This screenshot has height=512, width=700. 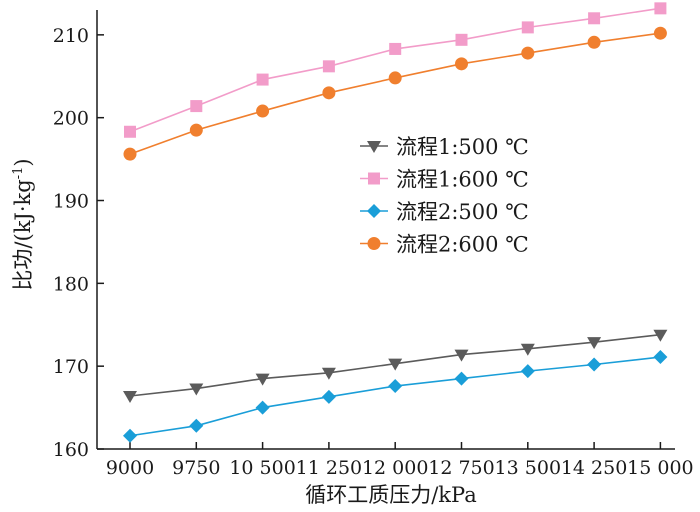 I want to click on legend-label: 流程2:500 ℃, so click(x=462, y=212).